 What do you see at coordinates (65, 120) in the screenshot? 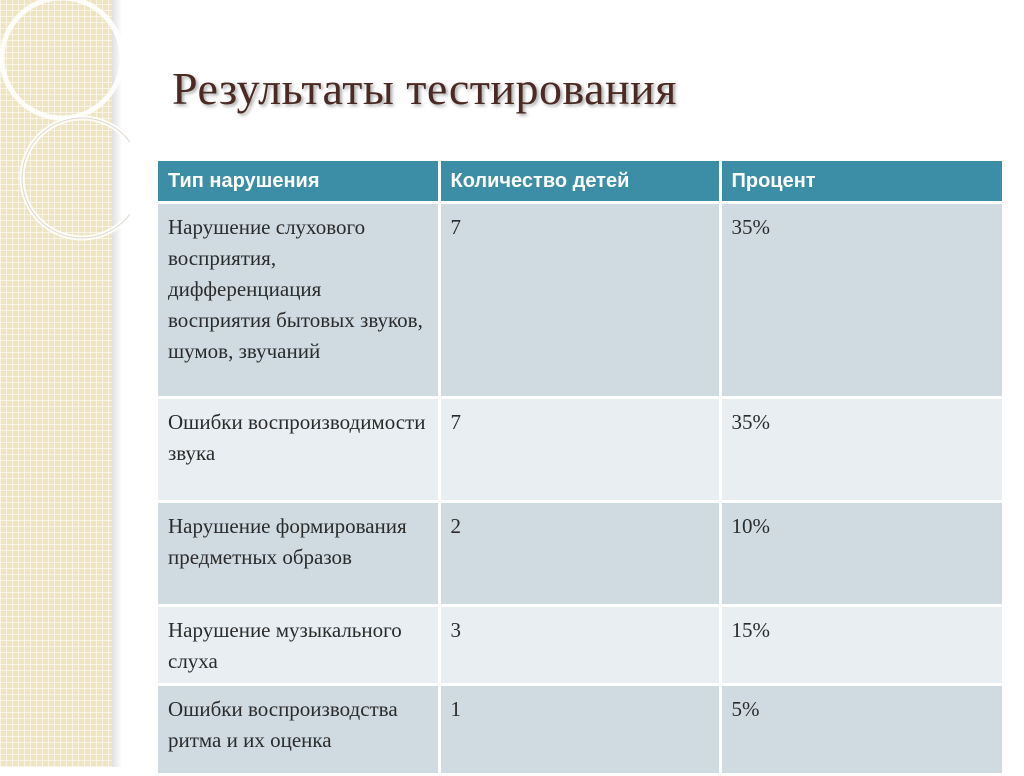
I see `decorative-circles` at bounding box center [65, 120].